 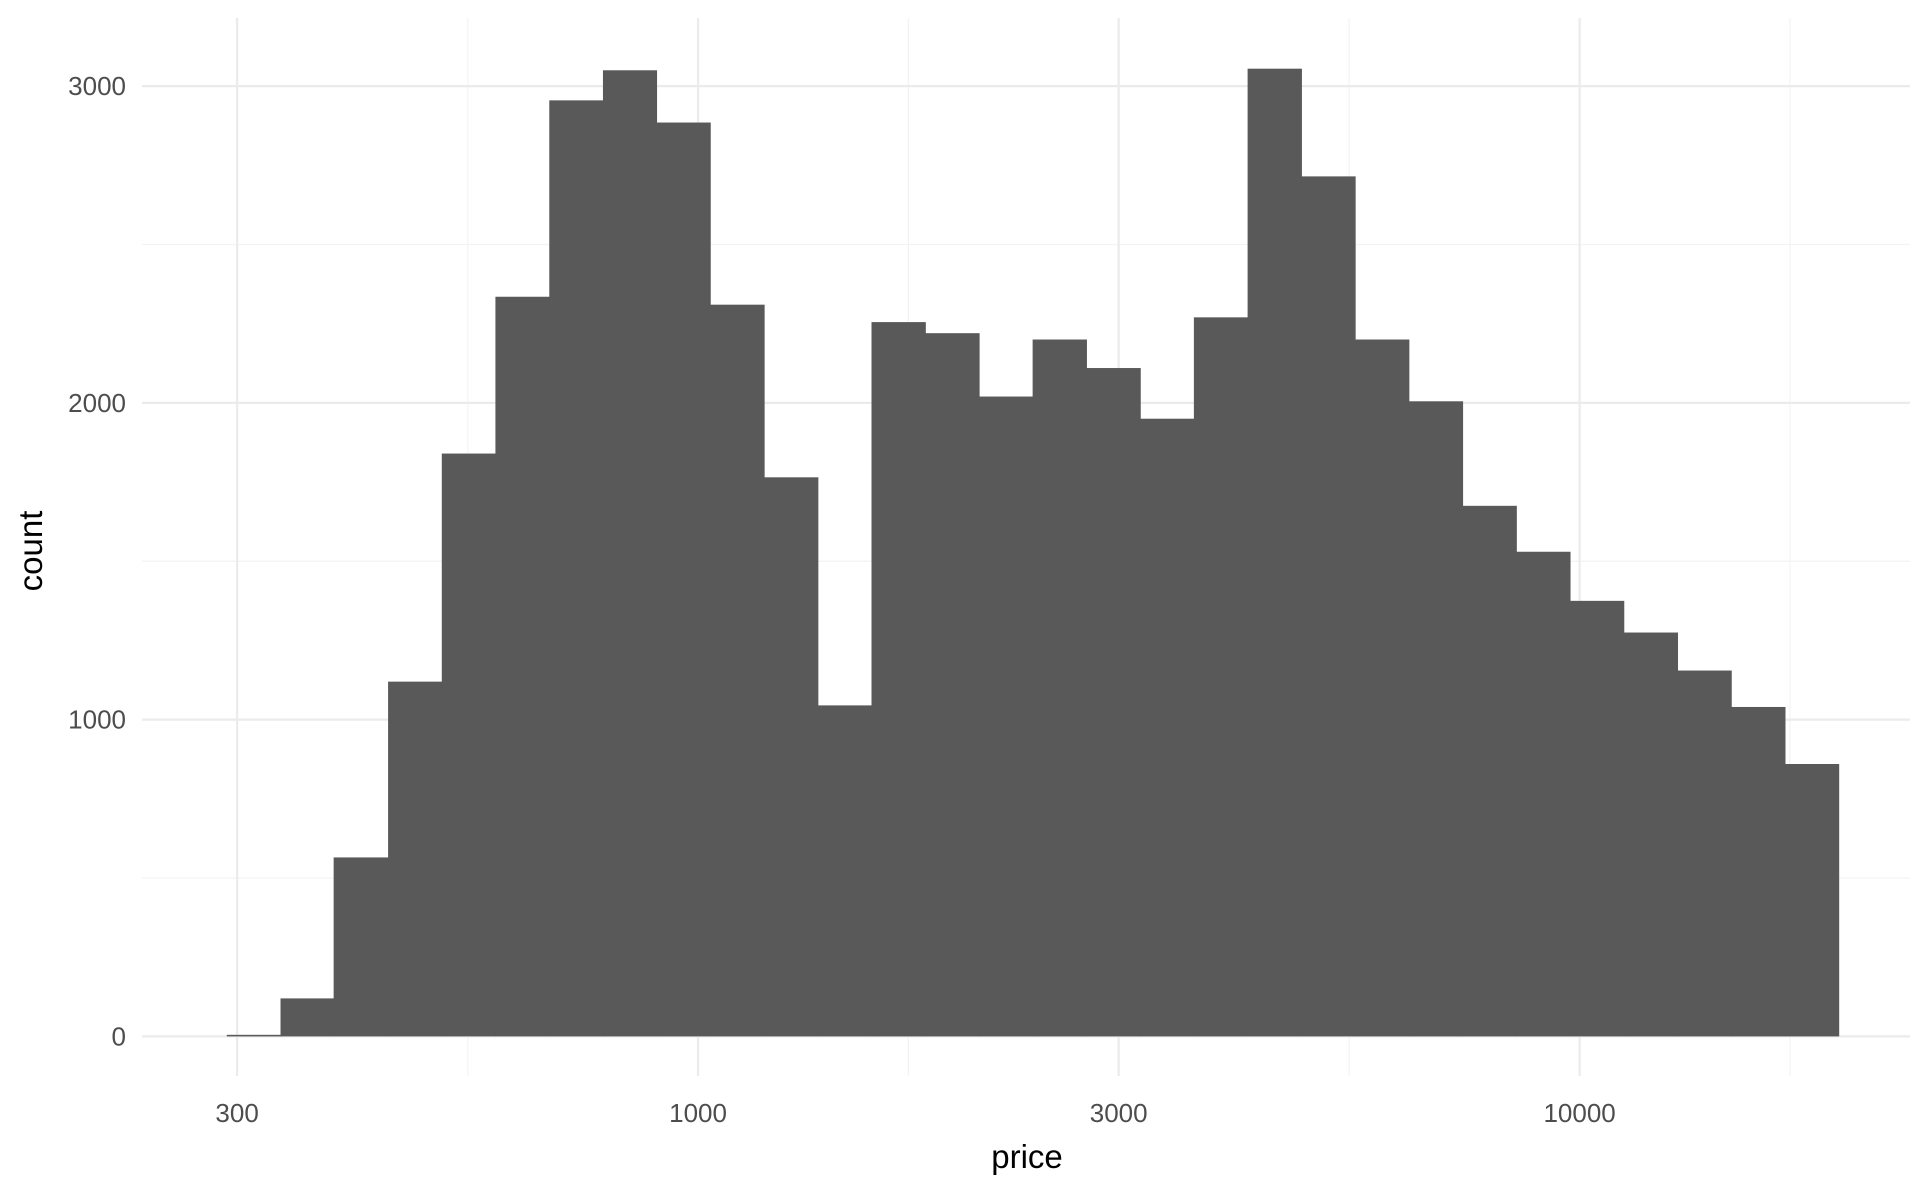 What do you see at coordinates (915, 1113) in the screenshot?
I see `x-axis-tick-labels: 300 1000 3000 10000` at bounding box center [915, 1113].